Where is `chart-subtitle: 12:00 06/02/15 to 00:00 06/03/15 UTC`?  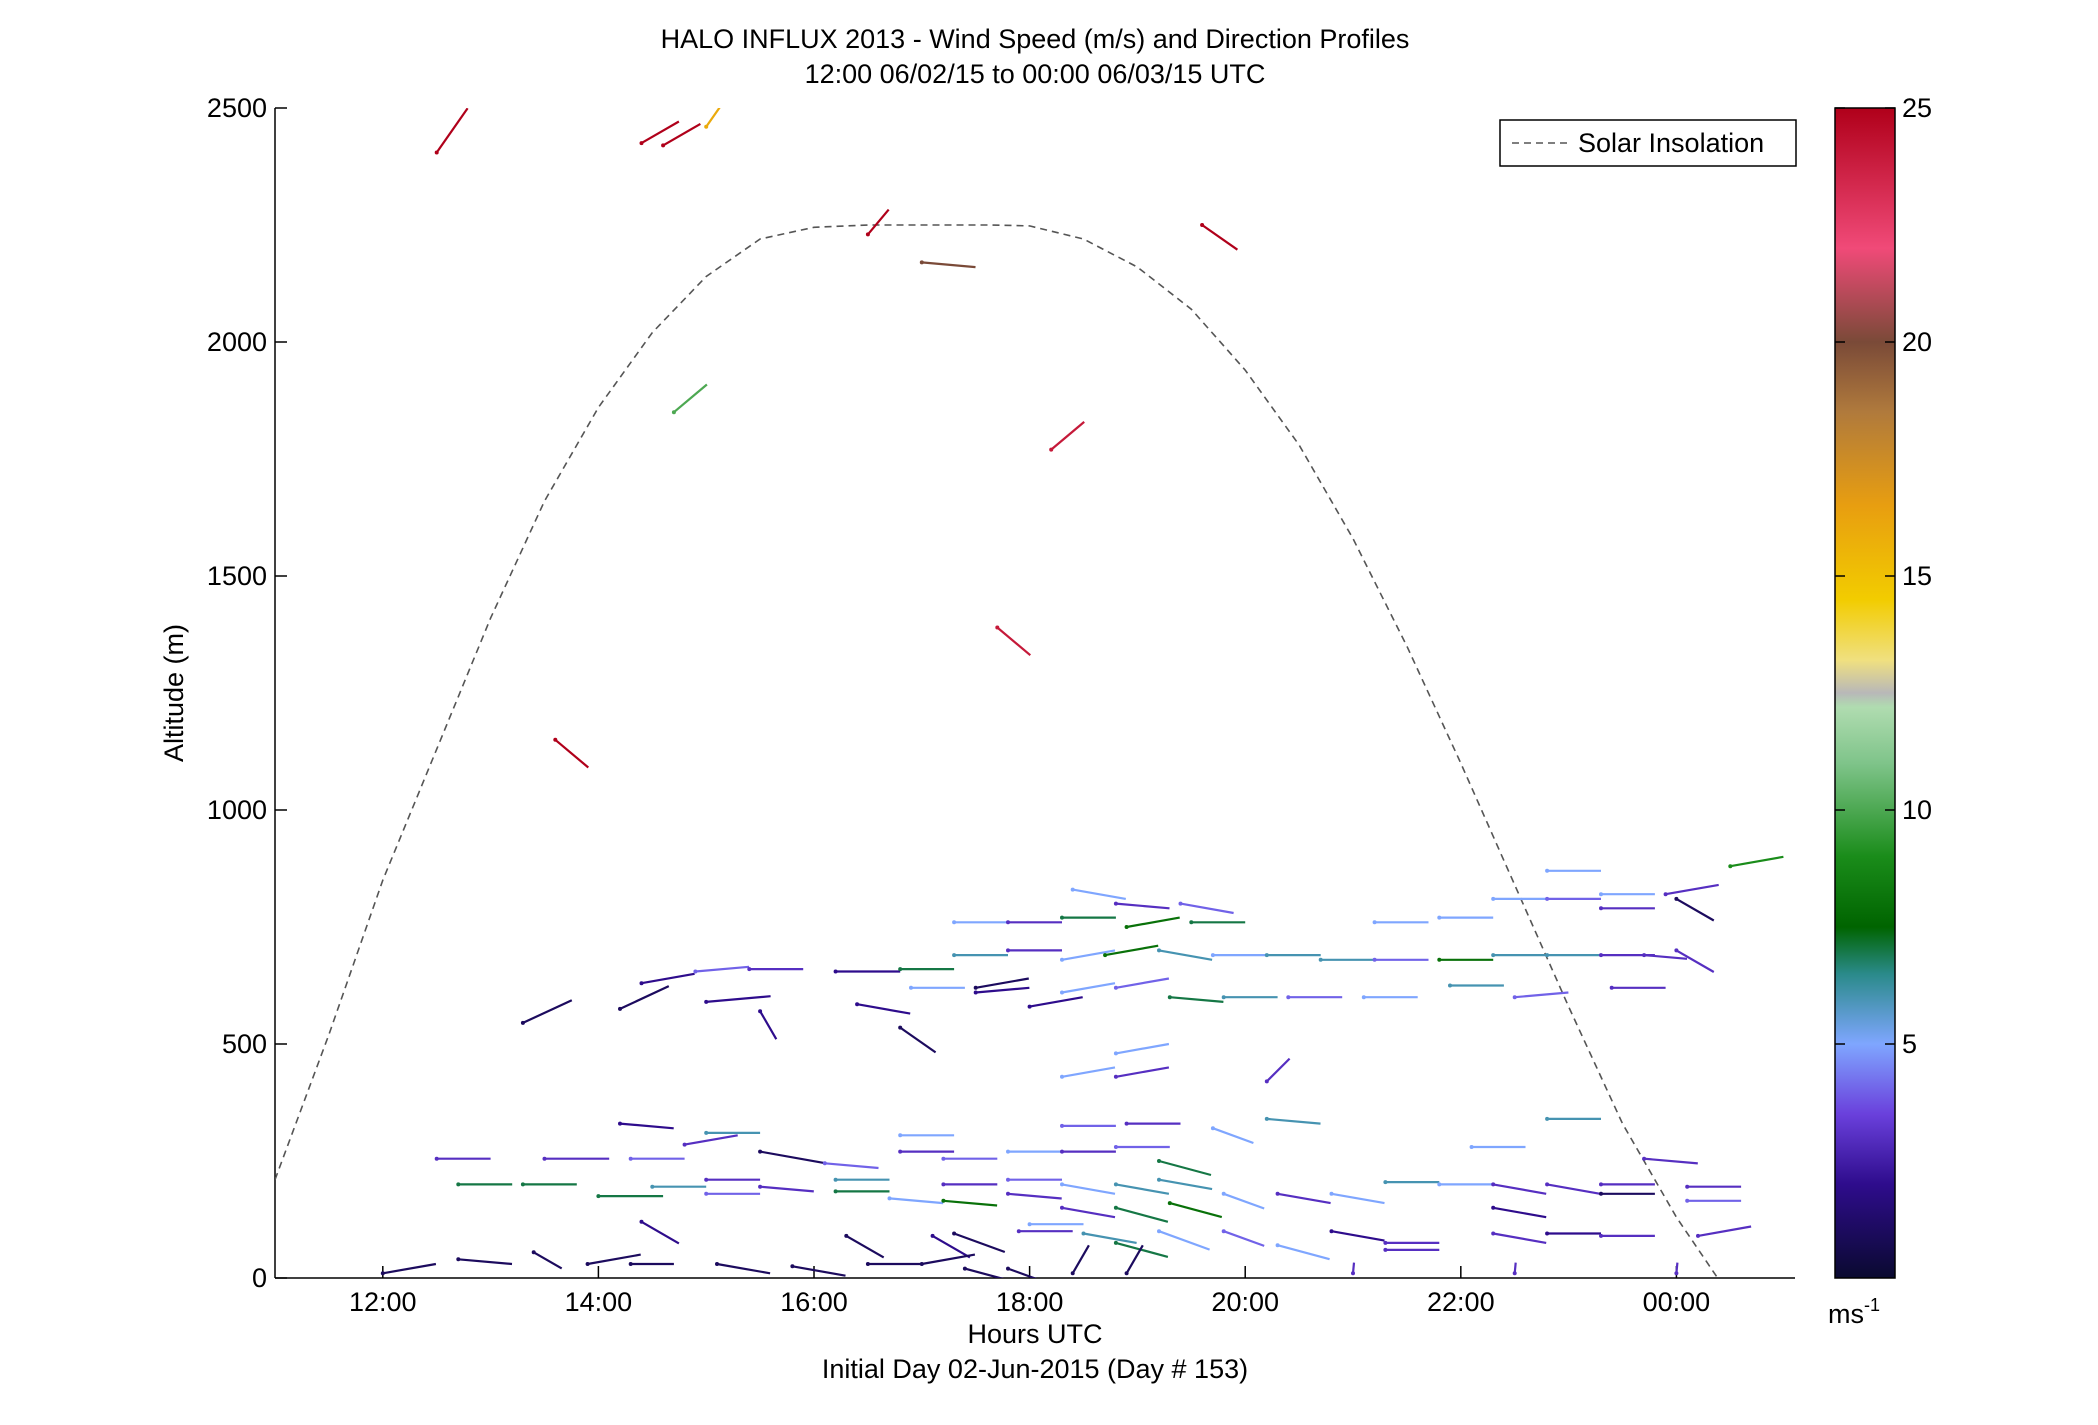
chart-subtitle: 12:00 06/02/15 to 00:00 06/03/15 UTC is located at coordinates (1035, 74).